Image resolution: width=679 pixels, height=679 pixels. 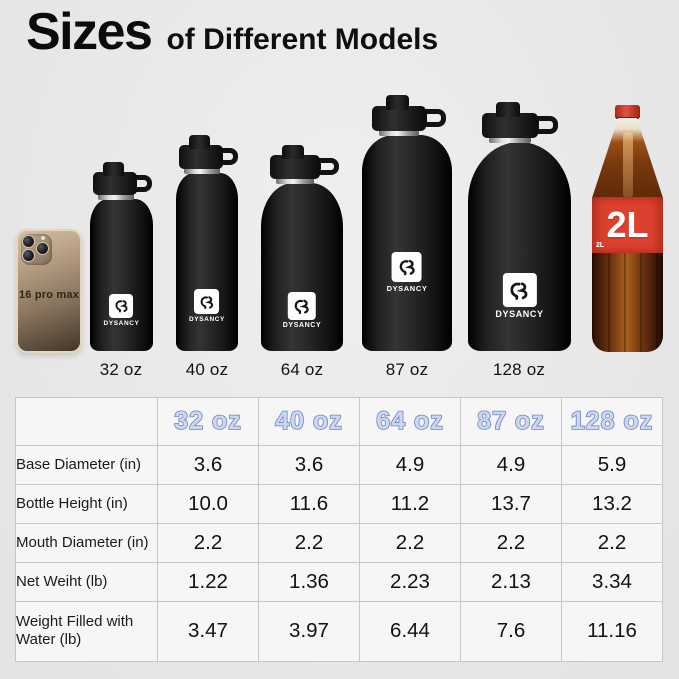 What do you see at coordinates (309, 631) in the screenshot?
I see `spec-value-cell: 3.97` at bounding box center [309, 631].